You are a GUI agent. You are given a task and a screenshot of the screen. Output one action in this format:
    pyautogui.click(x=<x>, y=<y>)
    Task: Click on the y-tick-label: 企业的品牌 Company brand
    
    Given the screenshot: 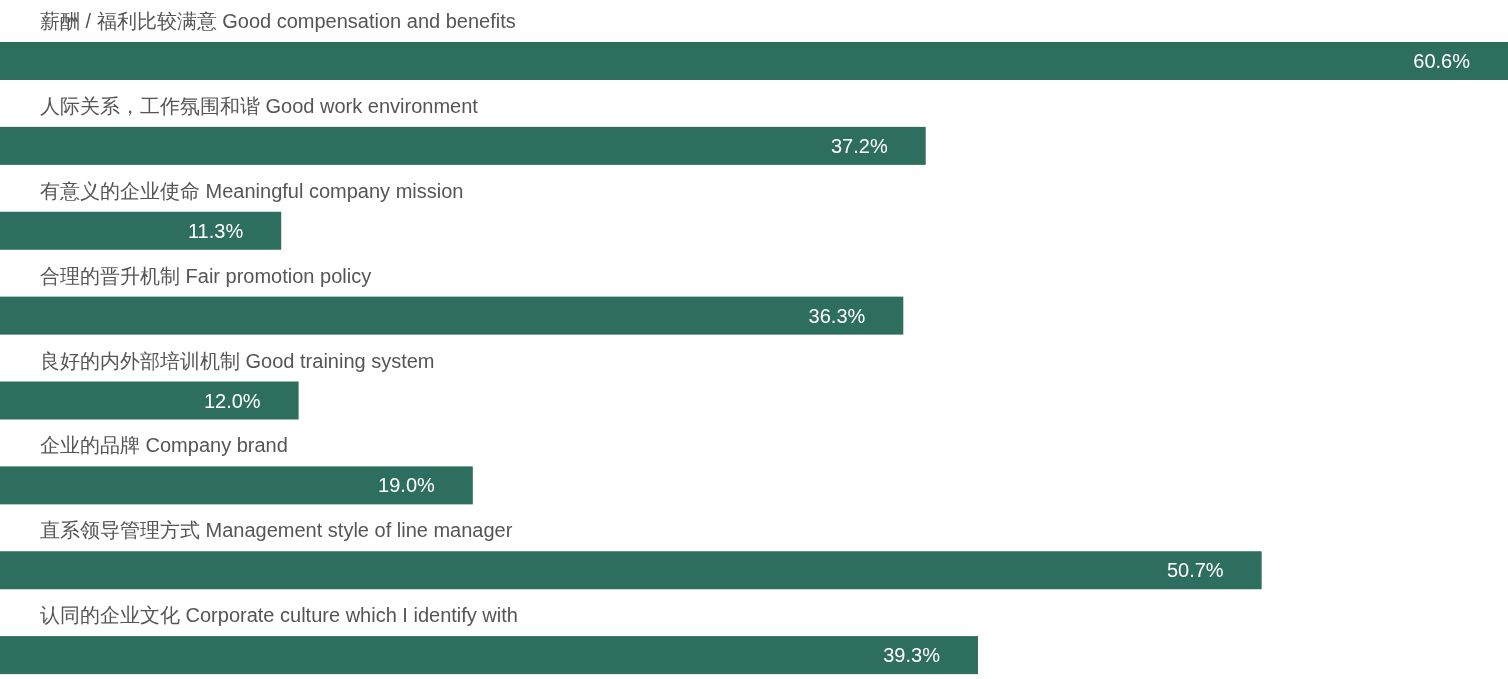 What is the action you would take?
    pyautogui.click(x=164, y=445)
    